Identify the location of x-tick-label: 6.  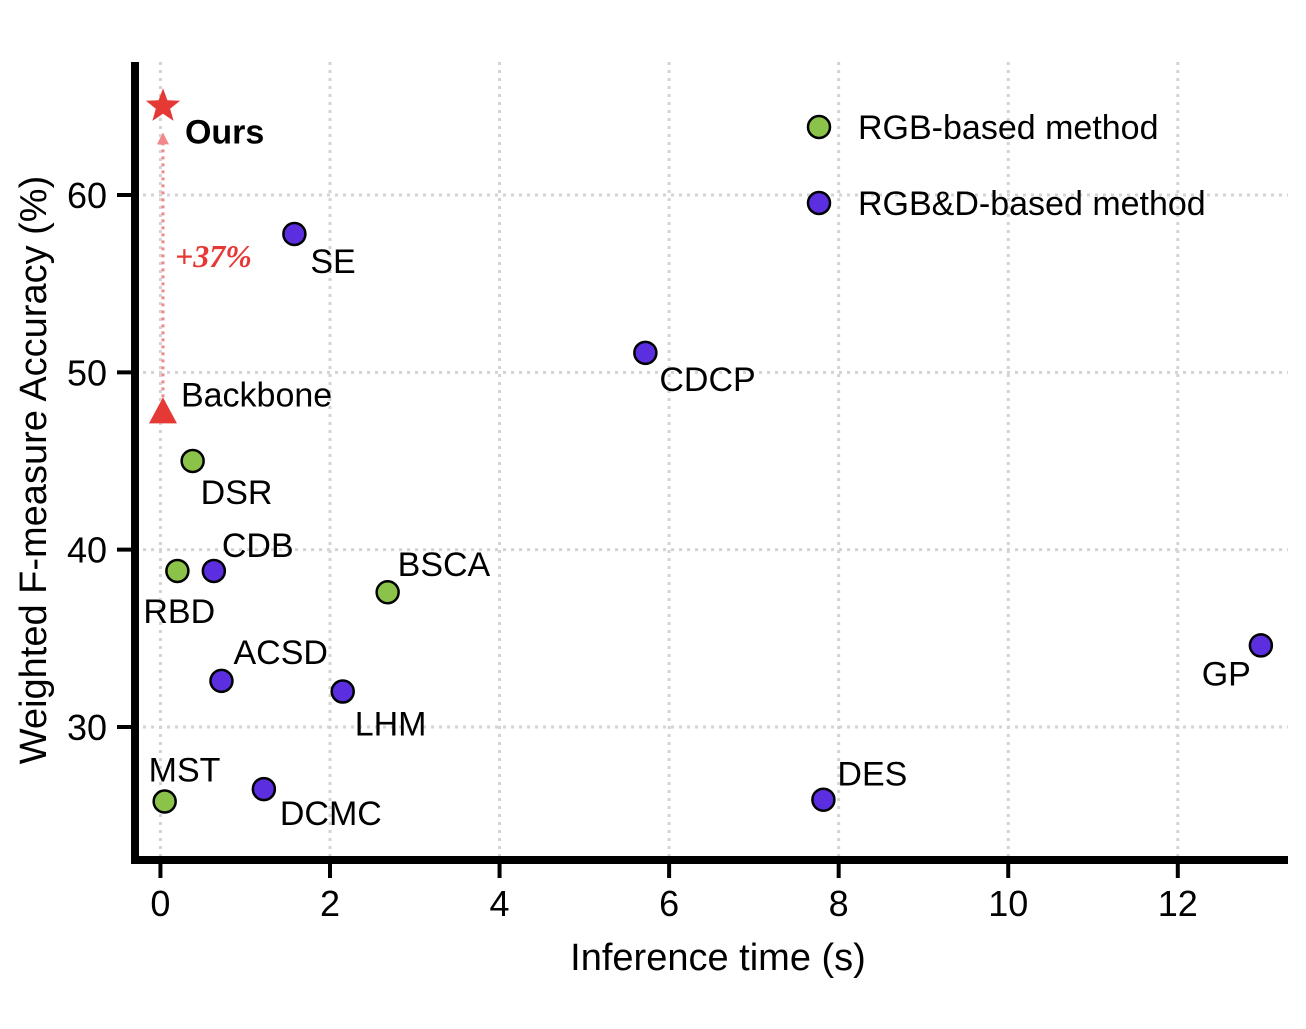
(669, 903).